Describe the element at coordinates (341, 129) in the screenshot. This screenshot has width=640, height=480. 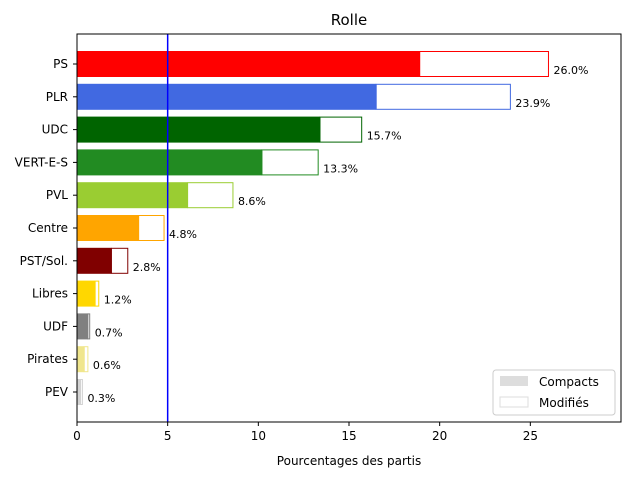
I see `bar-modifies-udc` at that location.